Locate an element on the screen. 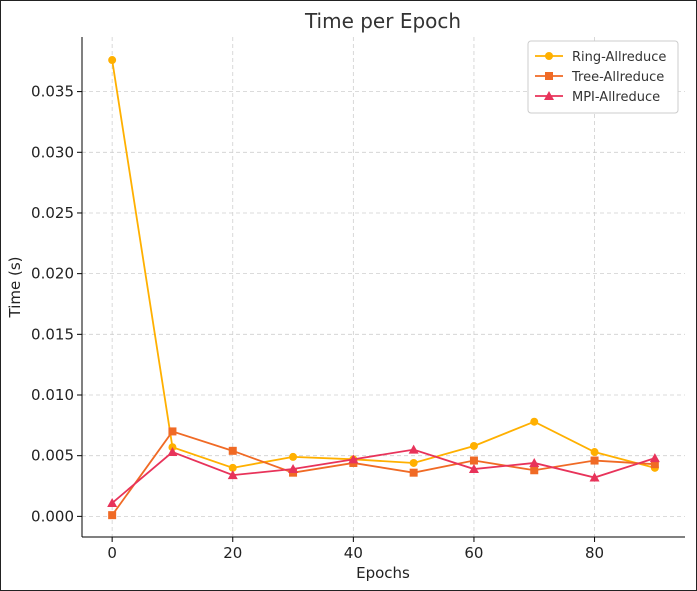  y-tick-label: 0.000 is located at coordinates (52, 516).